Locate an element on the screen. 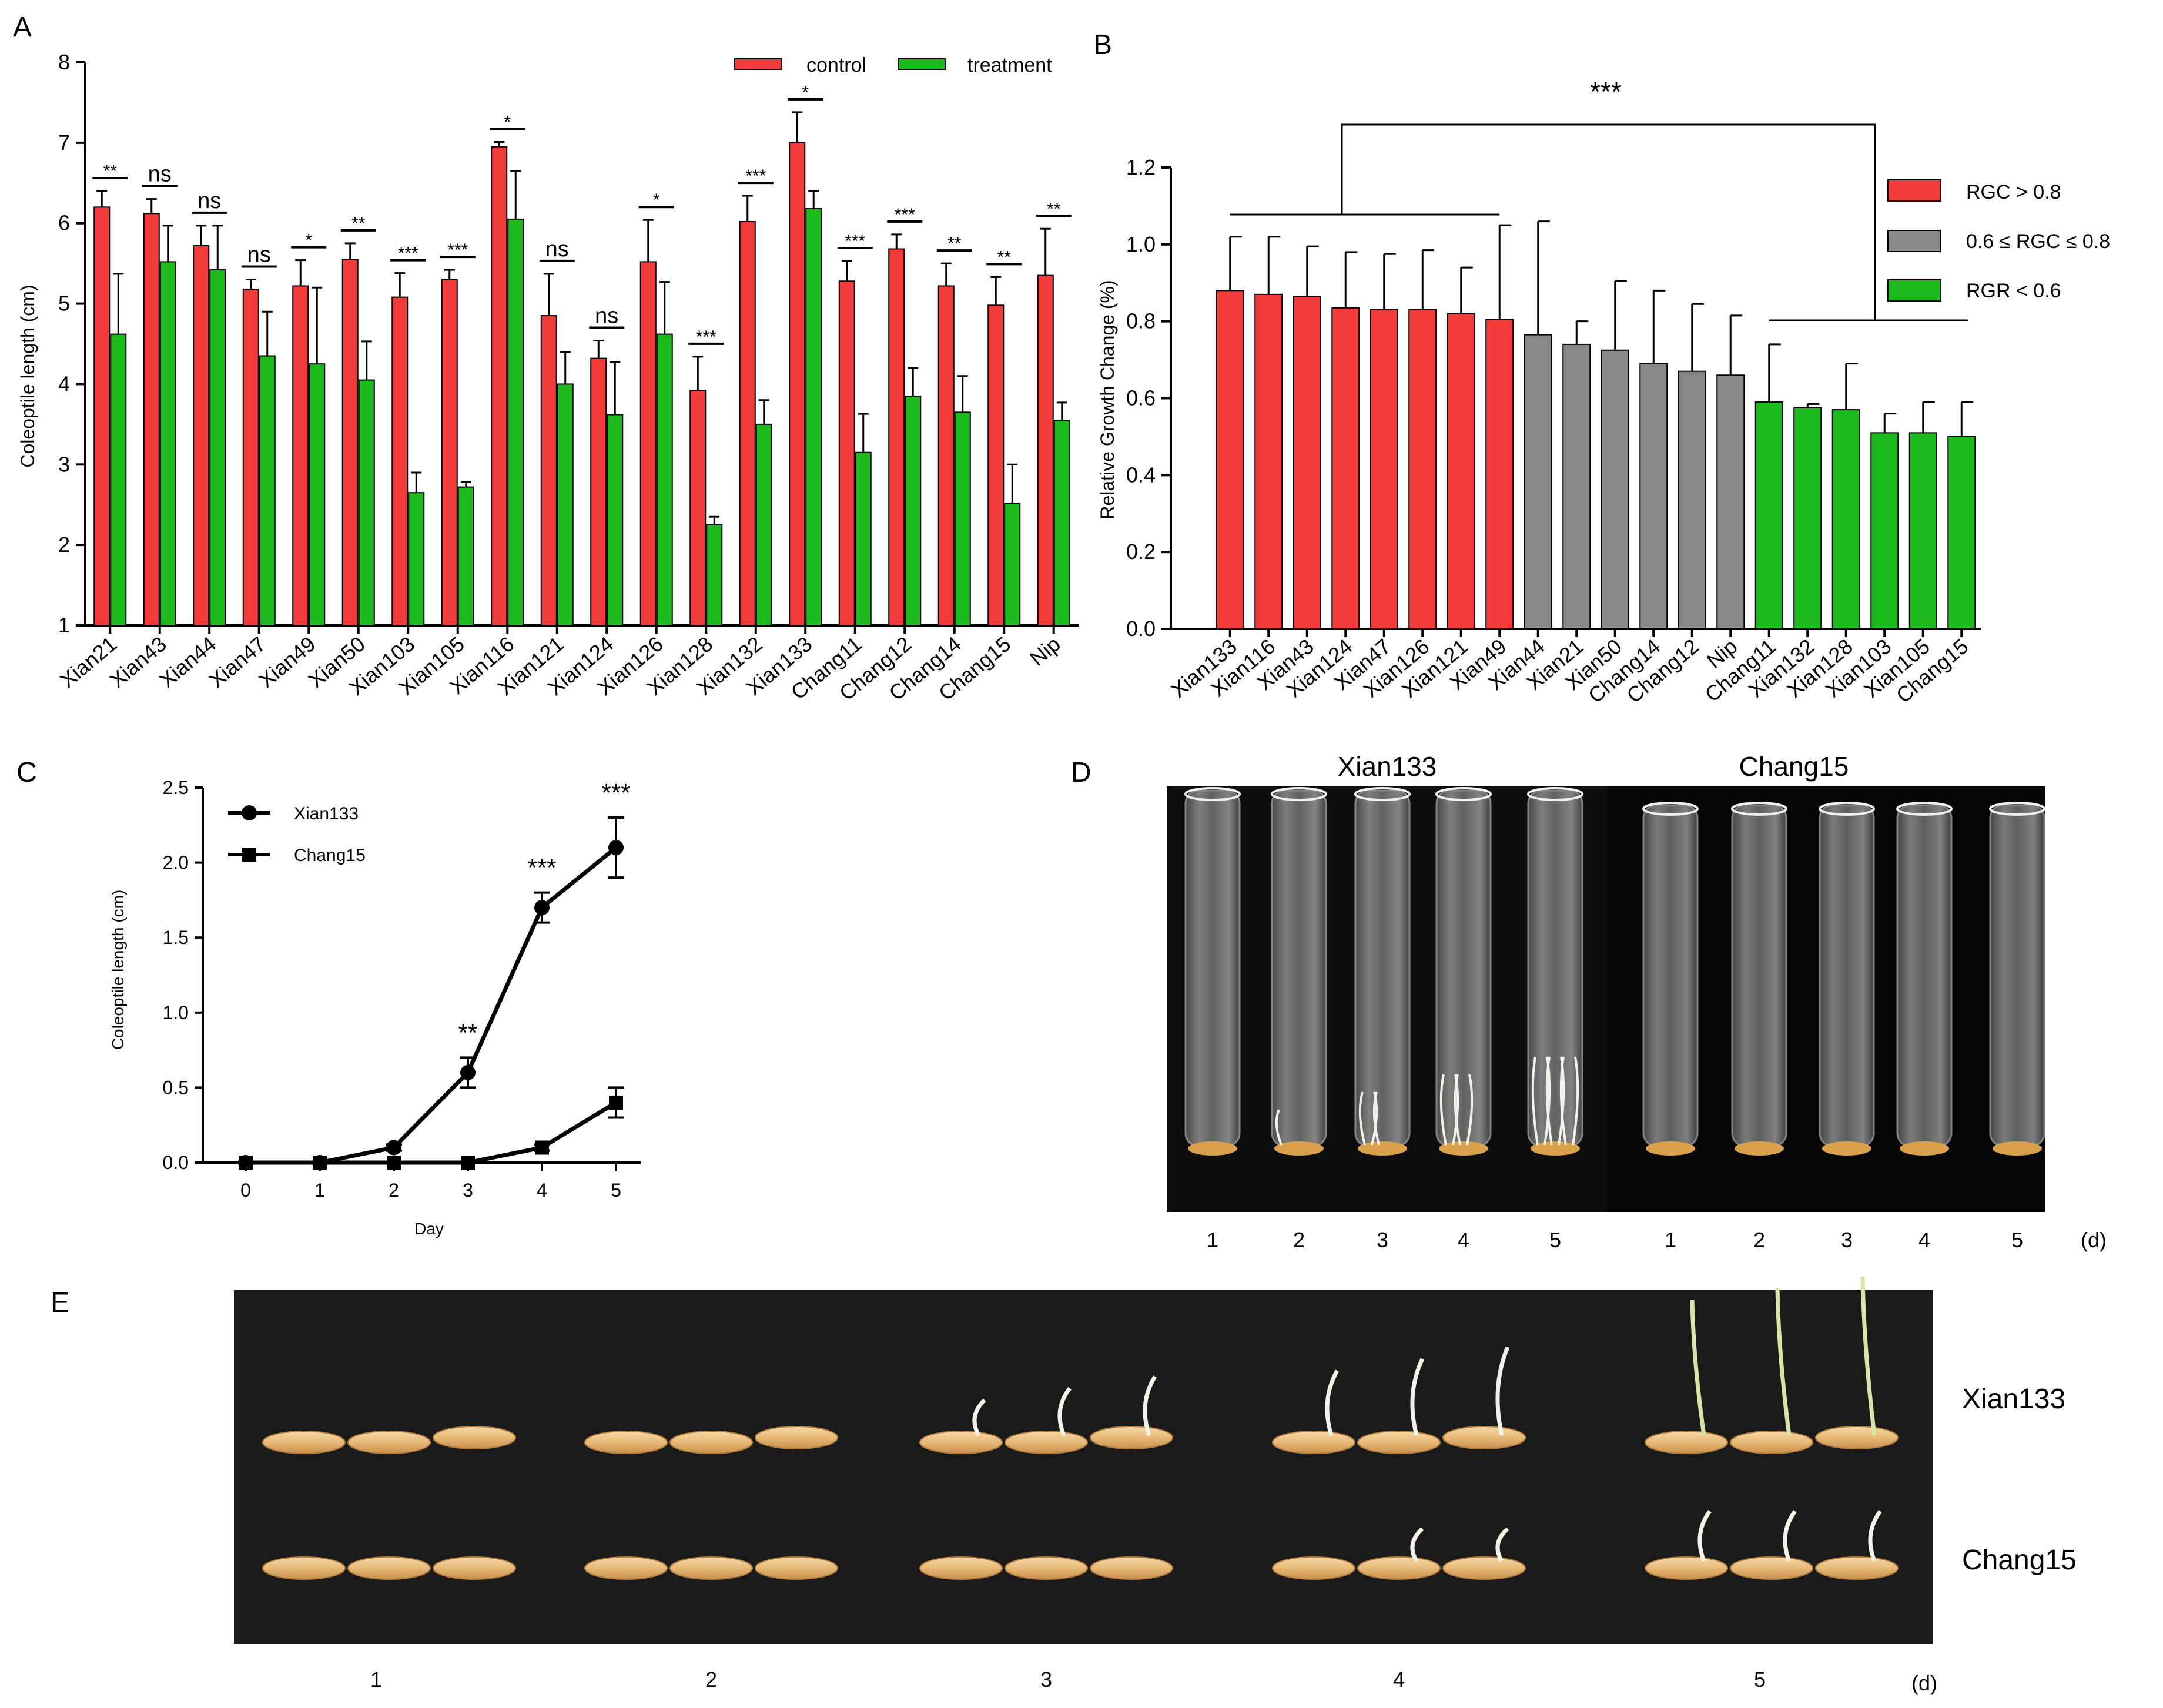  y-tick-label: 0.2 is located at coordinates (1141, 552).